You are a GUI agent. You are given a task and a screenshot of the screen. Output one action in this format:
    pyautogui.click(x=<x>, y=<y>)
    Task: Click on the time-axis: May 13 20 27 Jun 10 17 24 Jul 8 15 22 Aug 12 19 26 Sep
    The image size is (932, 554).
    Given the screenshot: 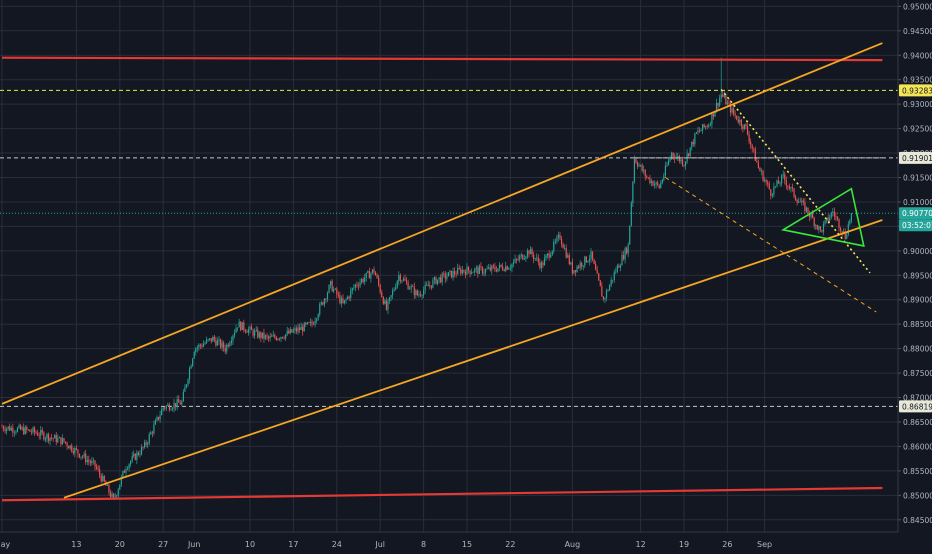 What is the action you would take?
    pyautogui.click(x=449, y=540)
    